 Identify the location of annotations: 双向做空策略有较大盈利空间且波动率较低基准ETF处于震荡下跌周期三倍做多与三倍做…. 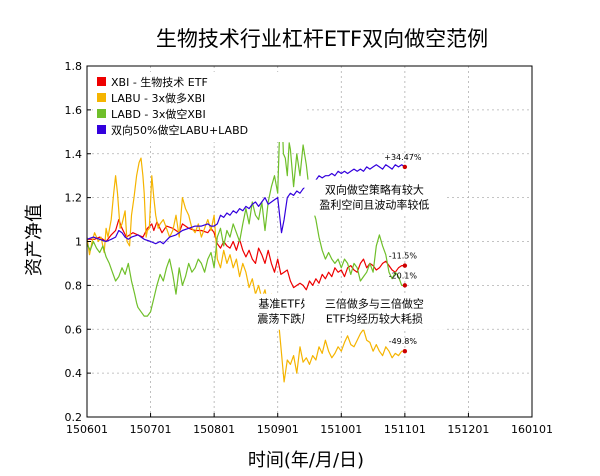
(332, 254).